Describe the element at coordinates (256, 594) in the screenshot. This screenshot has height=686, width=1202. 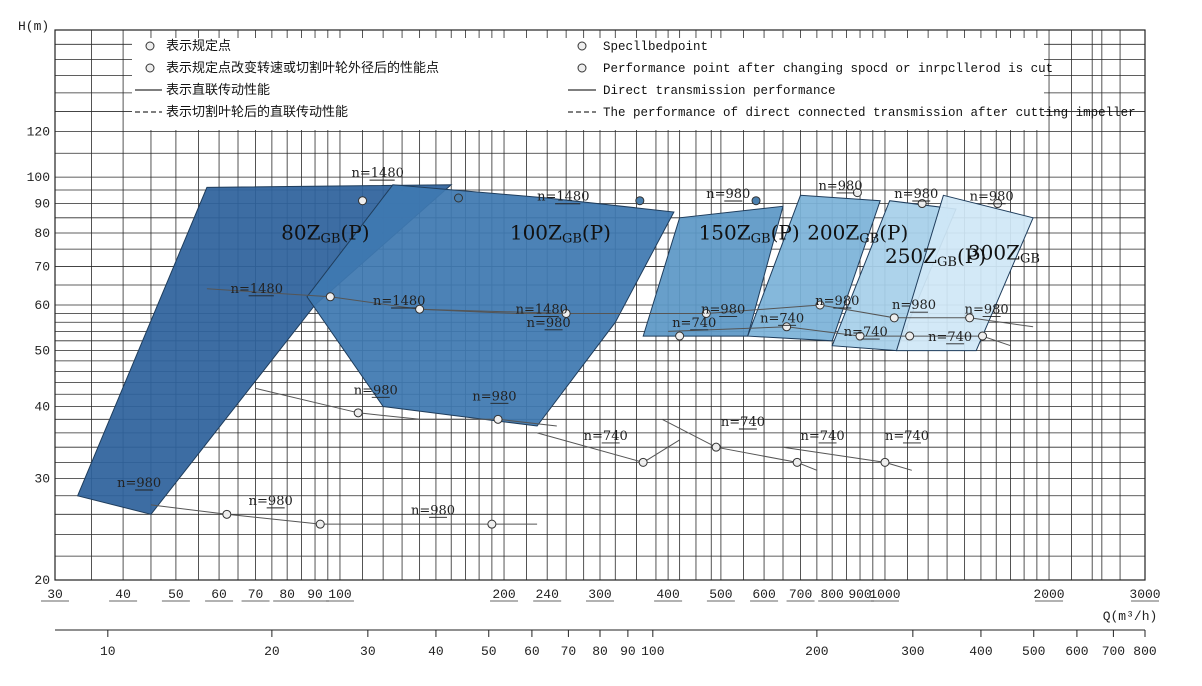
I see `x-tick-label-top: 70` at that location.